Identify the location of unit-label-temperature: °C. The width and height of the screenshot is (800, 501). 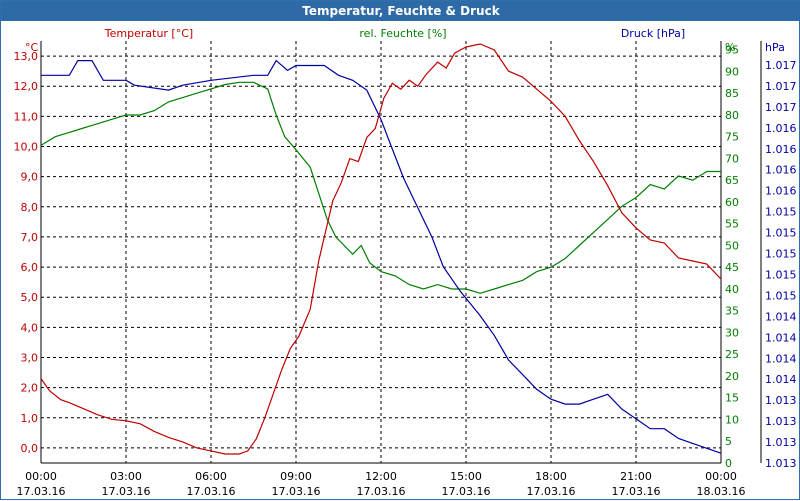
(32, 47).